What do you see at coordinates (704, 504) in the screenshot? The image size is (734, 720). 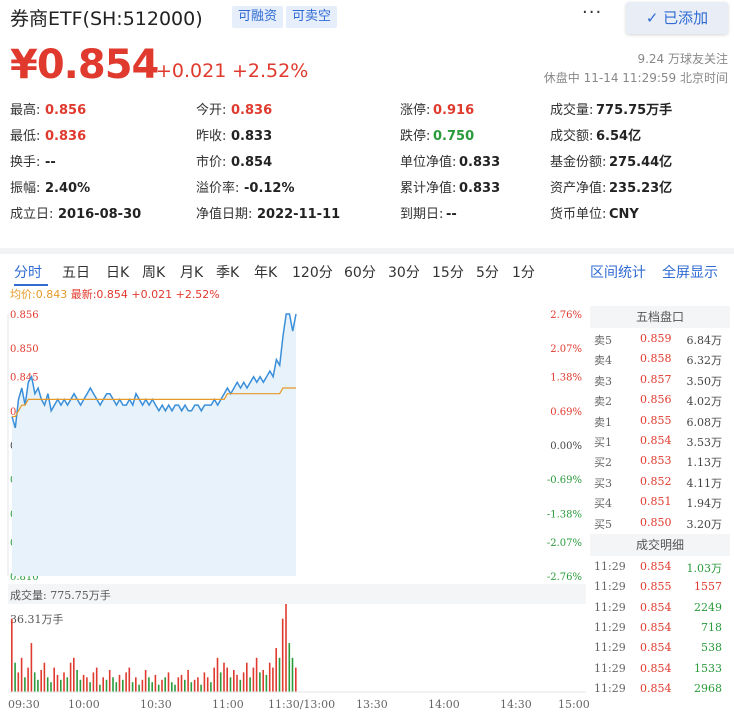 I see `order-volume: 1.94万` at bounding box center [704, 504].